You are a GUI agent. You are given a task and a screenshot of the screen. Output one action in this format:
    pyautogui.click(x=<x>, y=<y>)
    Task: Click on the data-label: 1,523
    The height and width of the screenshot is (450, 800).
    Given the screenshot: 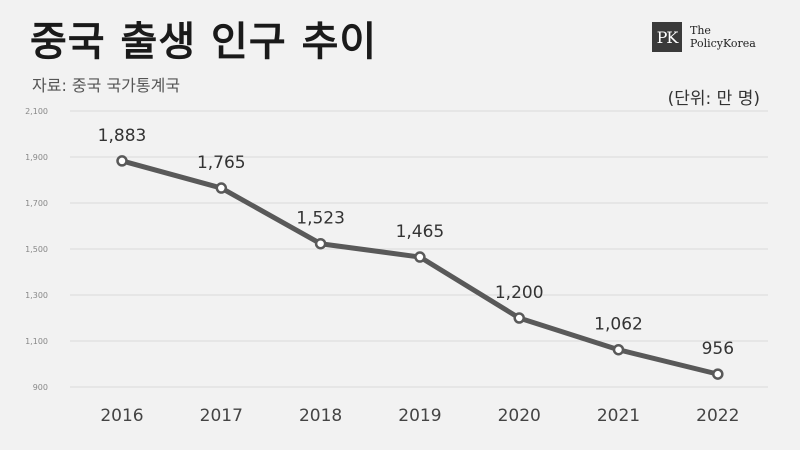 What is the action you would take?
    pyautogui.click(x=320, y=219)
    